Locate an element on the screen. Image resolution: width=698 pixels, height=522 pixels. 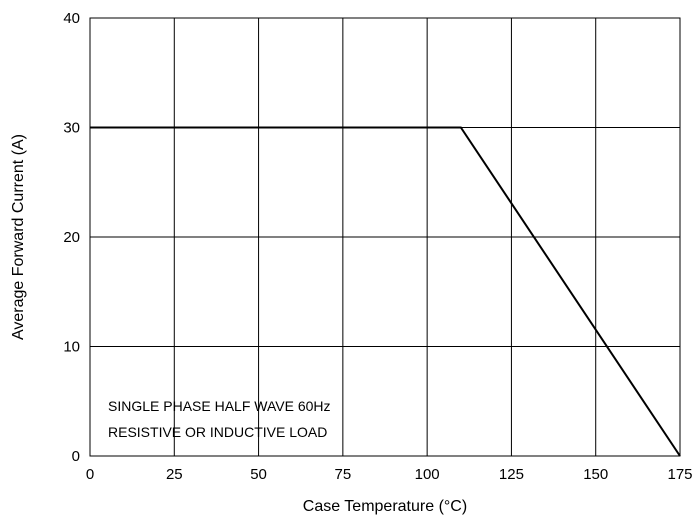
y-tick-labels: 0 10 20 30 40 is located at coordinates (71, 237).